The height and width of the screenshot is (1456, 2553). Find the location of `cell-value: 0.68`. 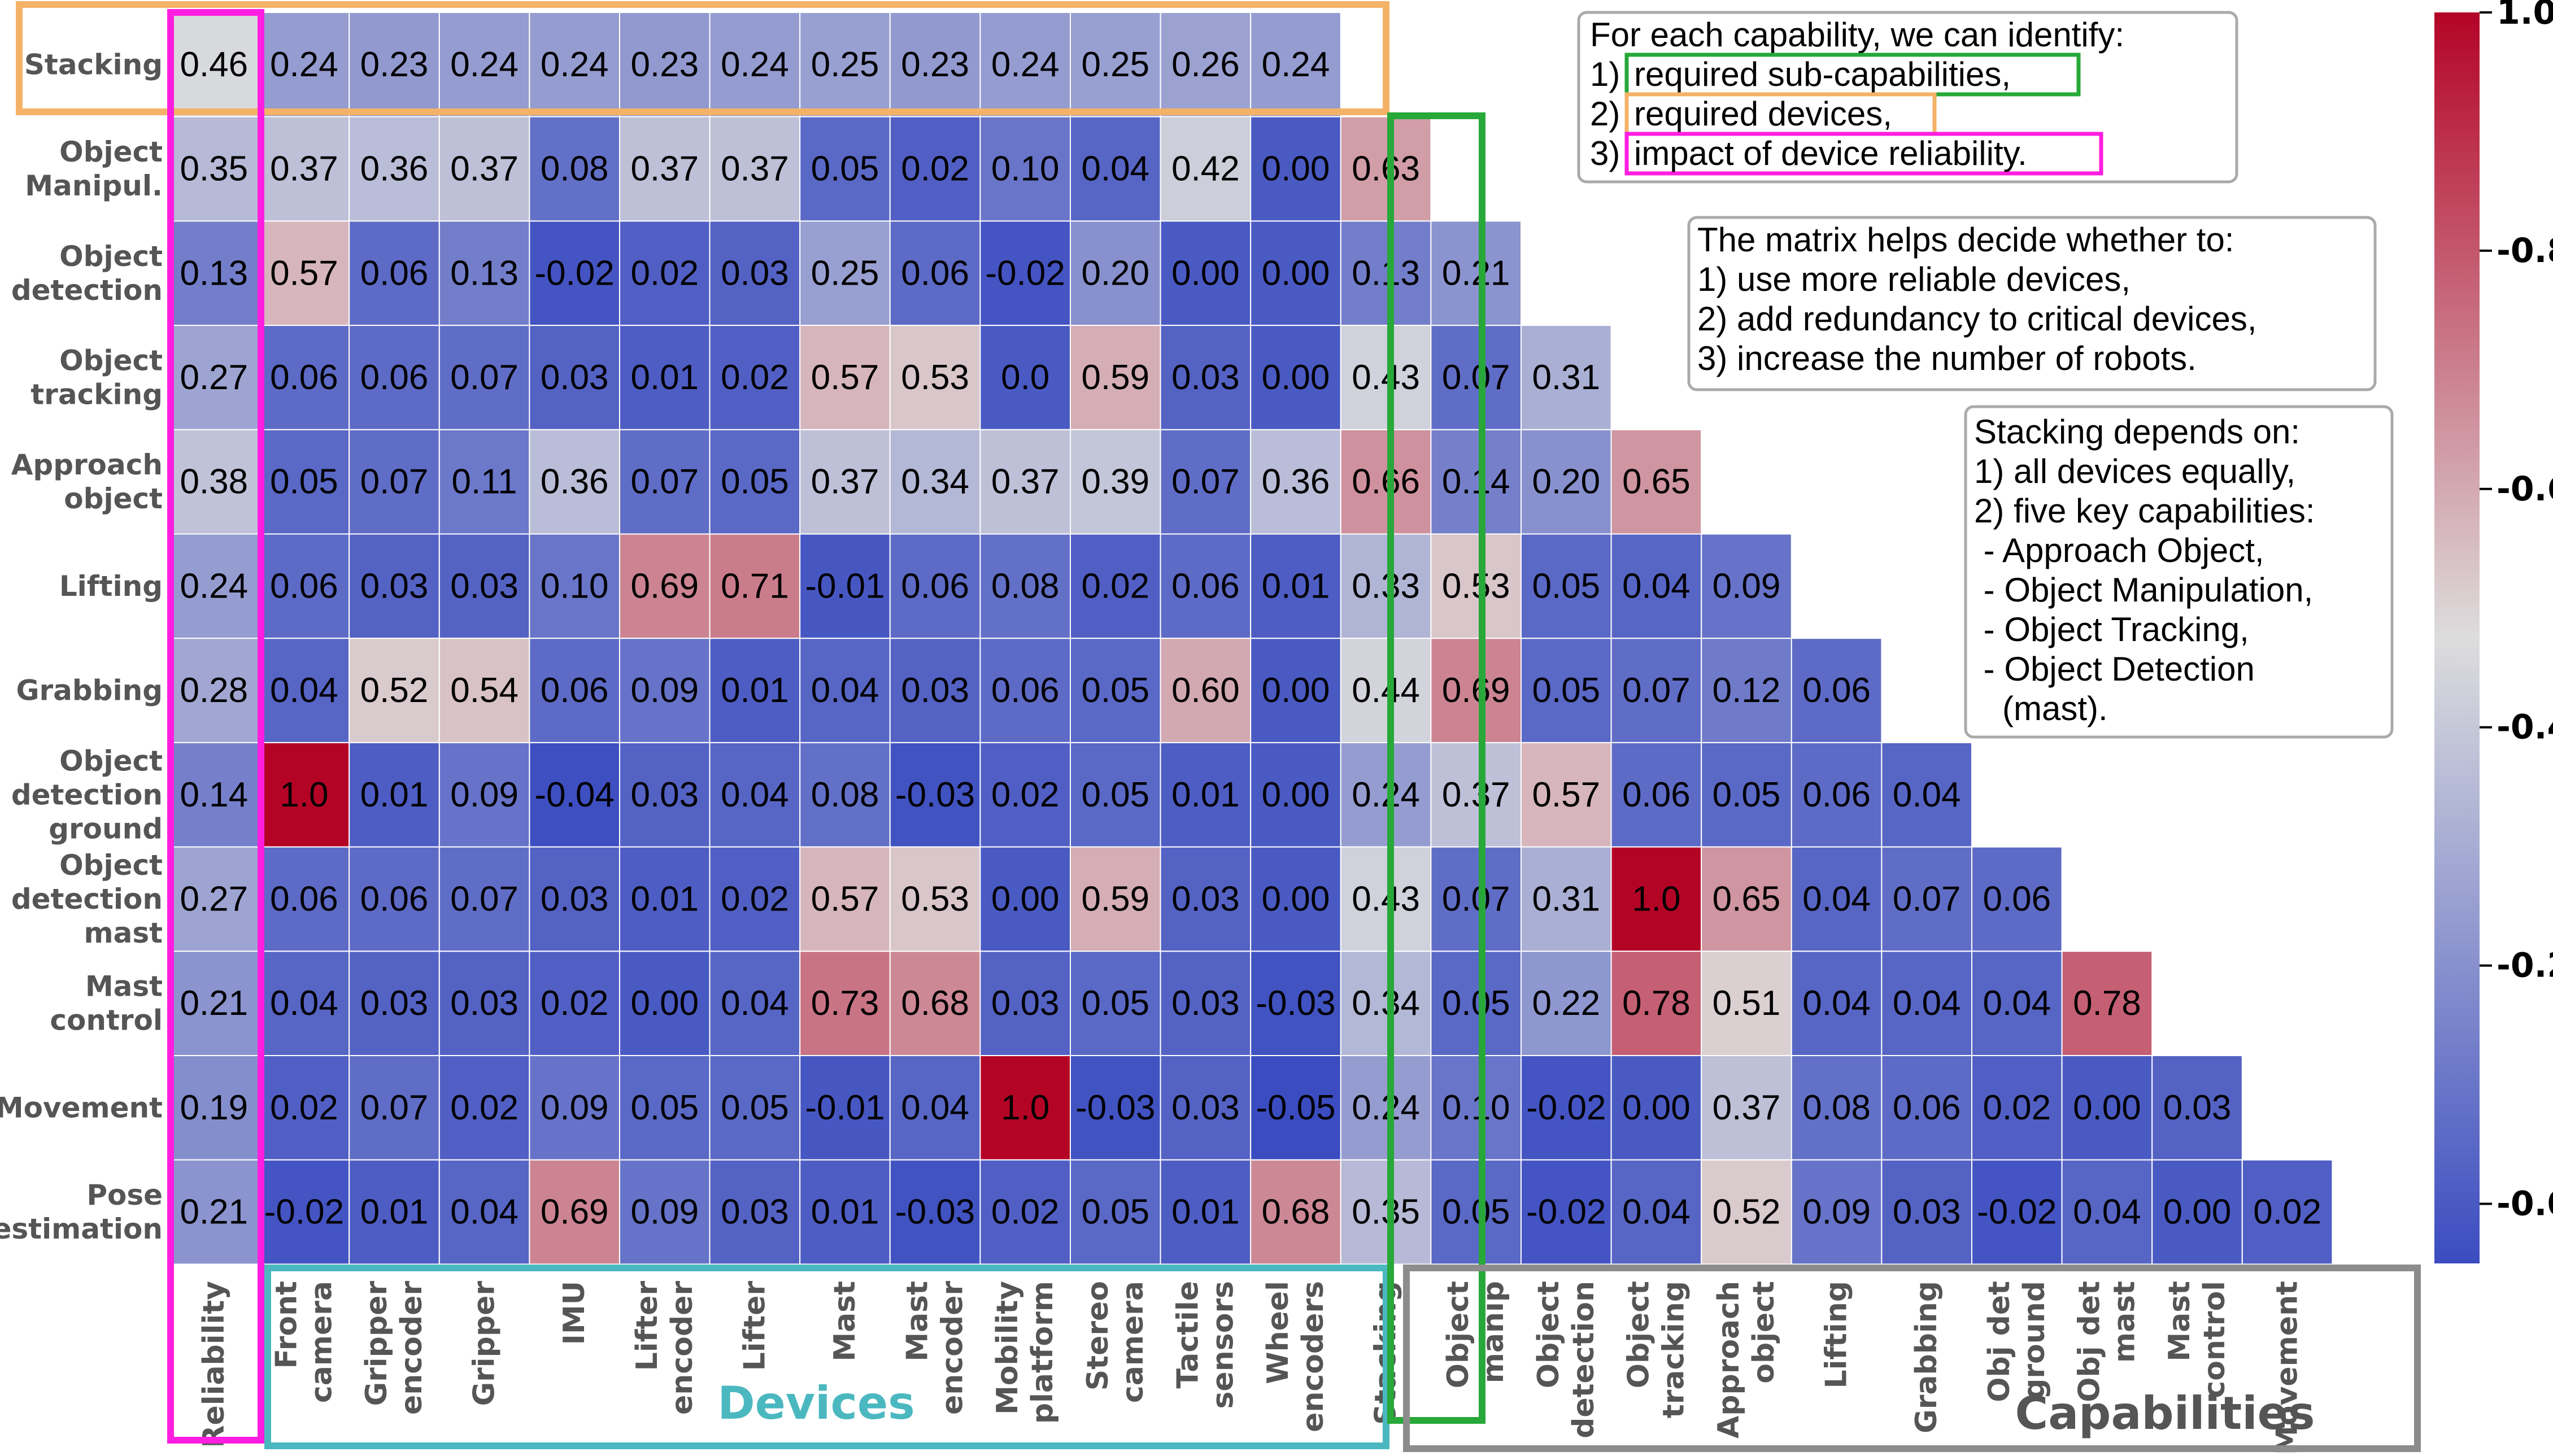

cell-value: 0.68 is located at coordinates (1296, 1212).